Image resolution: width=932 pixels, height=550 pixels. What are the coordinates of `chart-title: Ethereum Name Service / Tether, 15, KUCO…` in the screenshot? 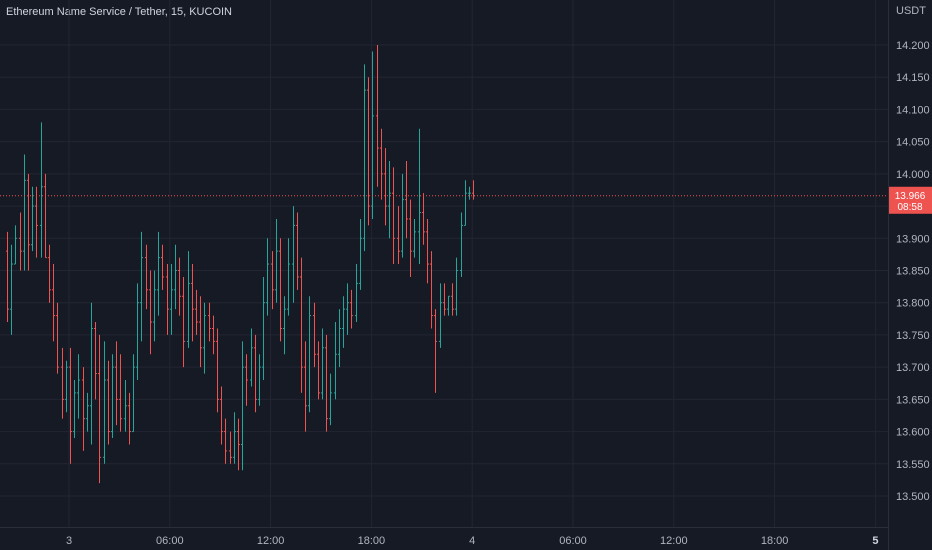 It's located at (119, 12).